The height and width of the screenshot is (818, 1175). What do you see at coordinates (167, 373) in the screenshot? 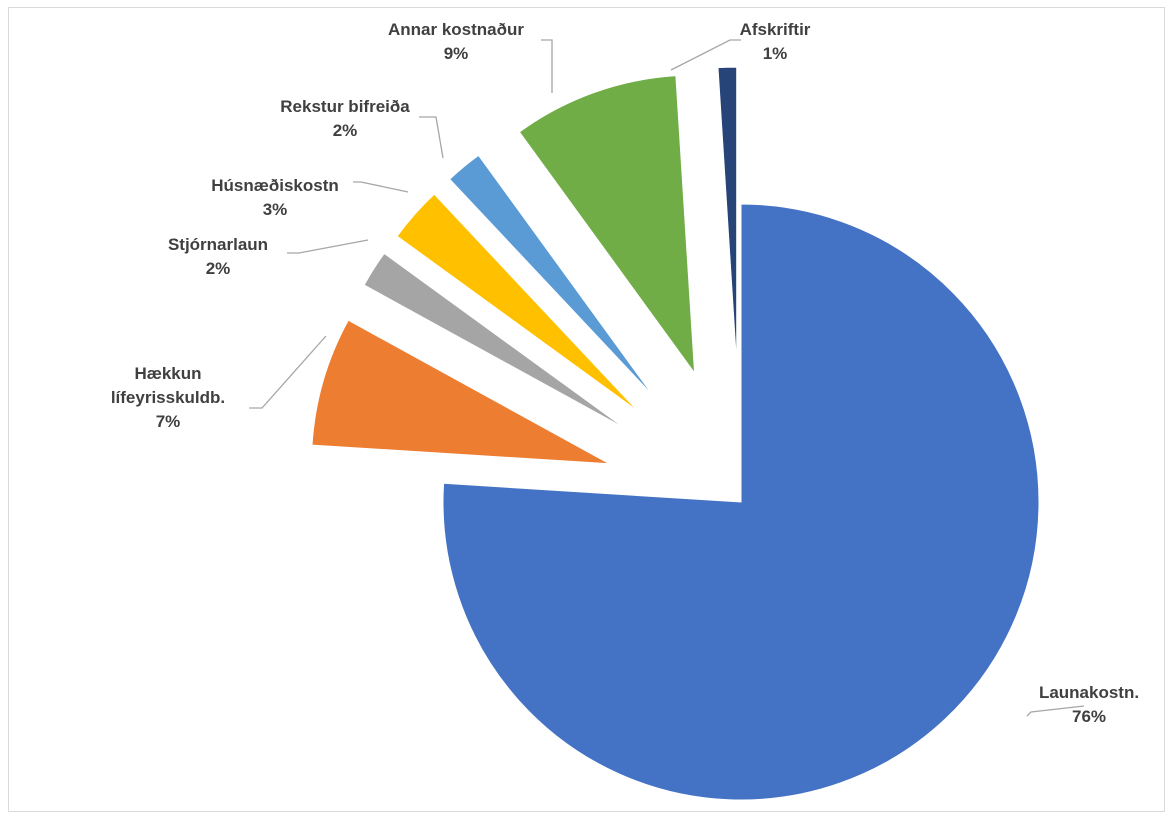
I see `slice-name: Hækkun` at bounding box center [167, 373].